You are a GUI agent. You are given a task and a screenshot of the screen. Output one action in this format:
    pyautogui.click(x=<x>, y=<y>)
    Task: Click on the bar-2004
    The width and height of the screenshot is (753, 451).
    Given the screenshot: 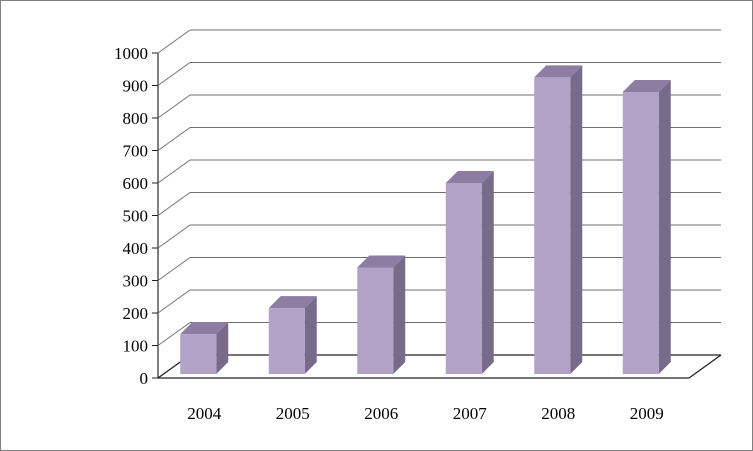 What is the action you would take?
    pyautogui.click(x=204, y=348)
    